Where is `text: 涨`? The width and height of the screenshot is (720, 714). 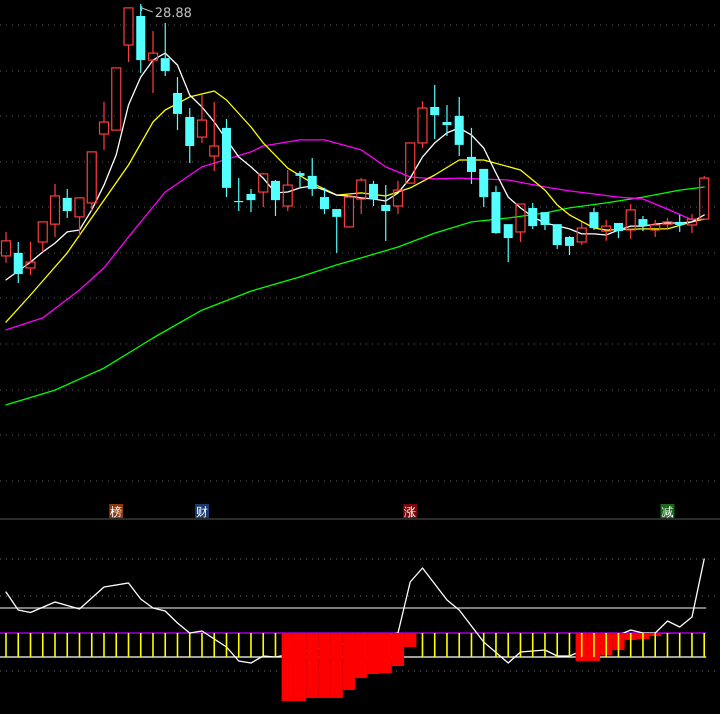
text: 涨 is located at coordinates (410, 512).